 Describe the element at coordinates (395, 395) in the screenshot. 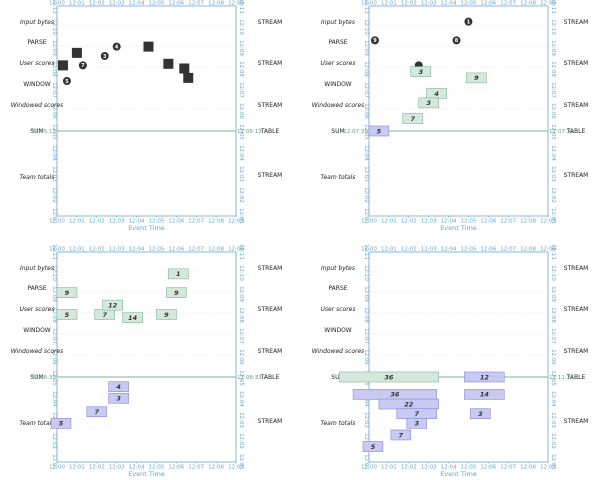

I see `team-total-value: 36` at that location.